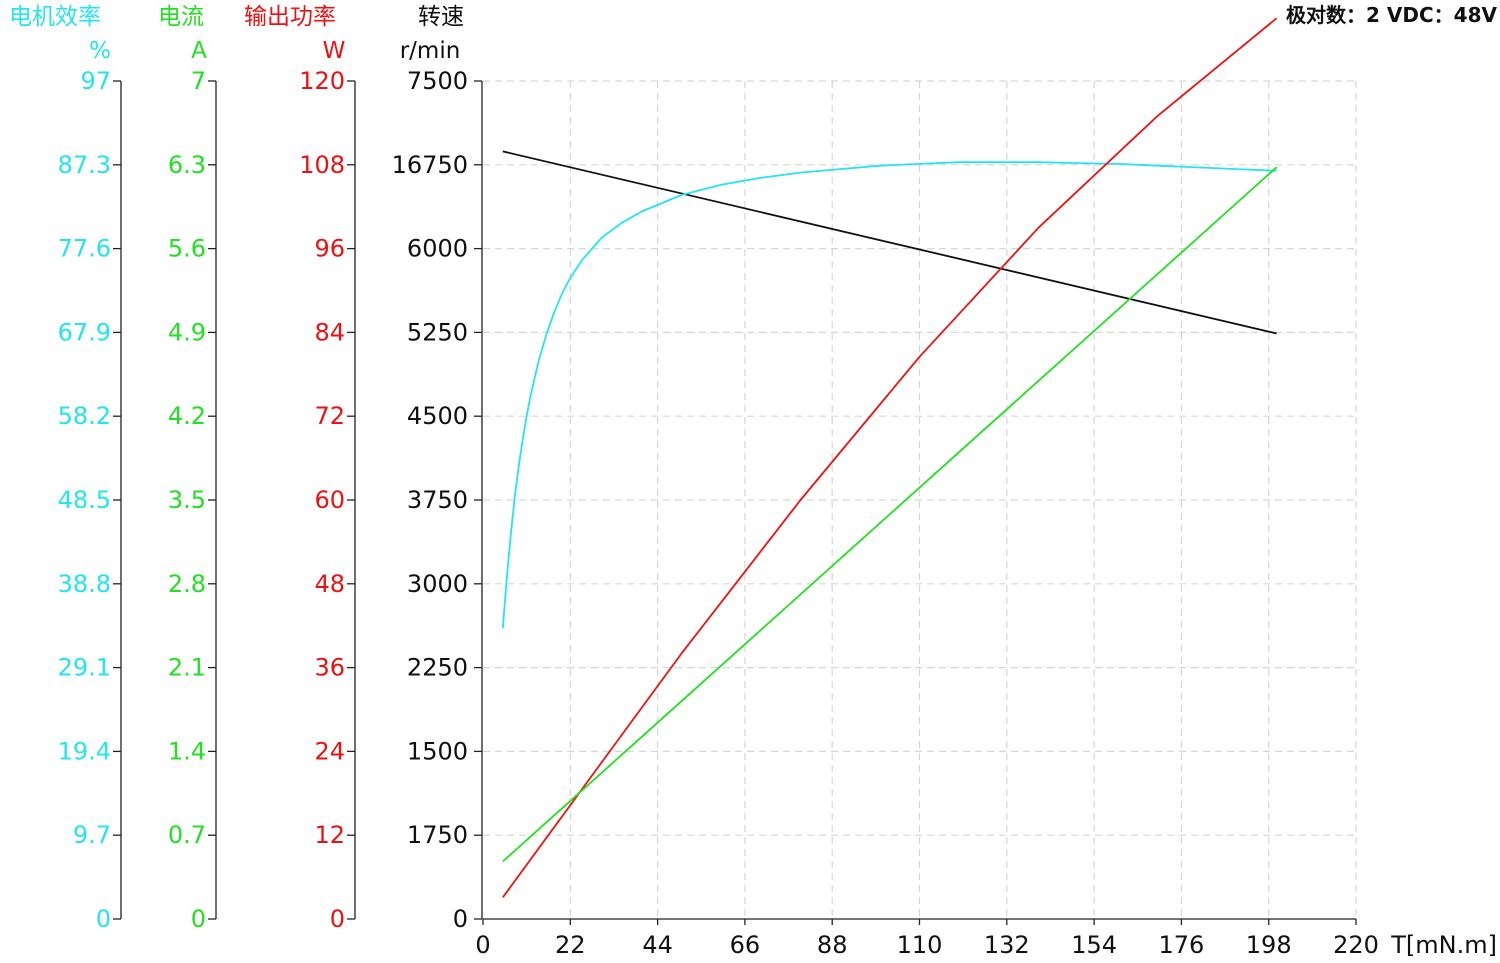  Describe the element at coordinates (55, 17) in the screenshot. I see `efficiency-axis-title: 电机效率` at that location.